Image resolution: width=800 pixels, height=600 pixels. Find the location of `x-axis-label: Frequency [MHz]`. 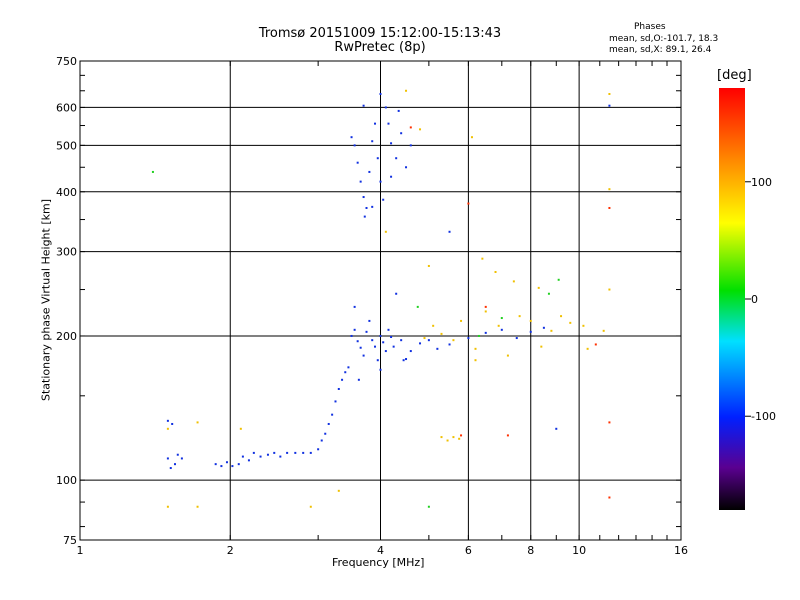

x-axis-label: Frequency [MHz] is located at coordinates (378, 562).